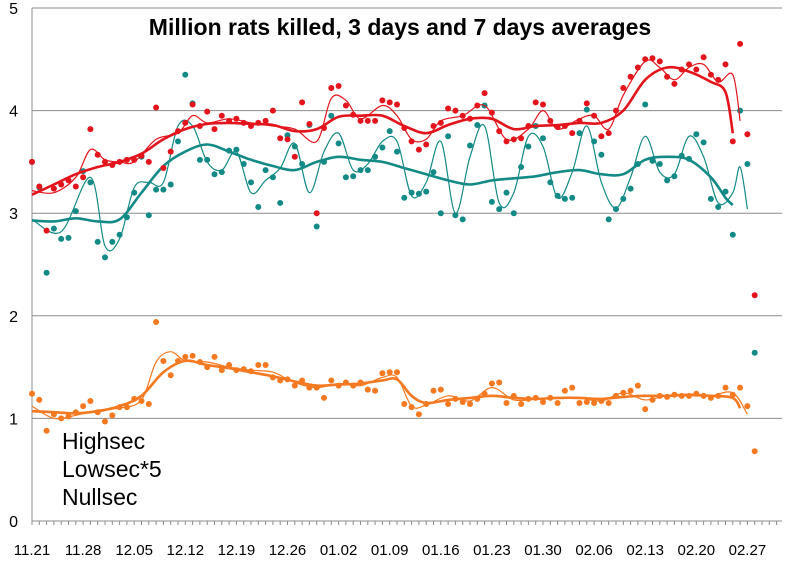 This screenshot has height=566, width=800. I want to click on x-tick-label: 12.05, so click(134, 550).